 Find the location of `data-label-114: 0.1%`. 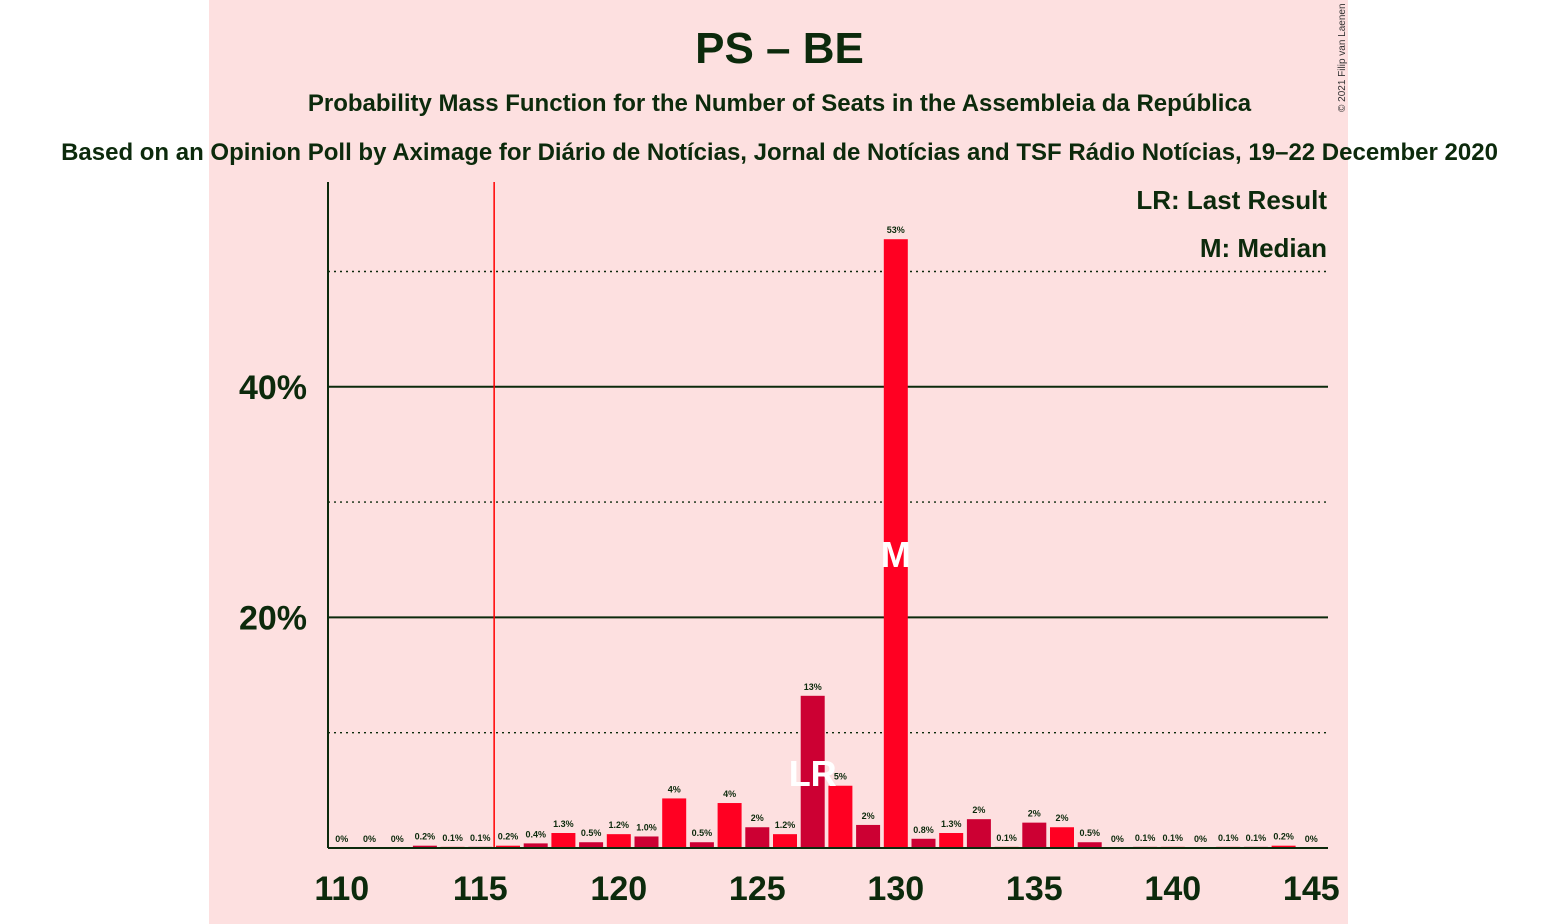

data-label-114: 0.1% is located at coordinates (452, 838).